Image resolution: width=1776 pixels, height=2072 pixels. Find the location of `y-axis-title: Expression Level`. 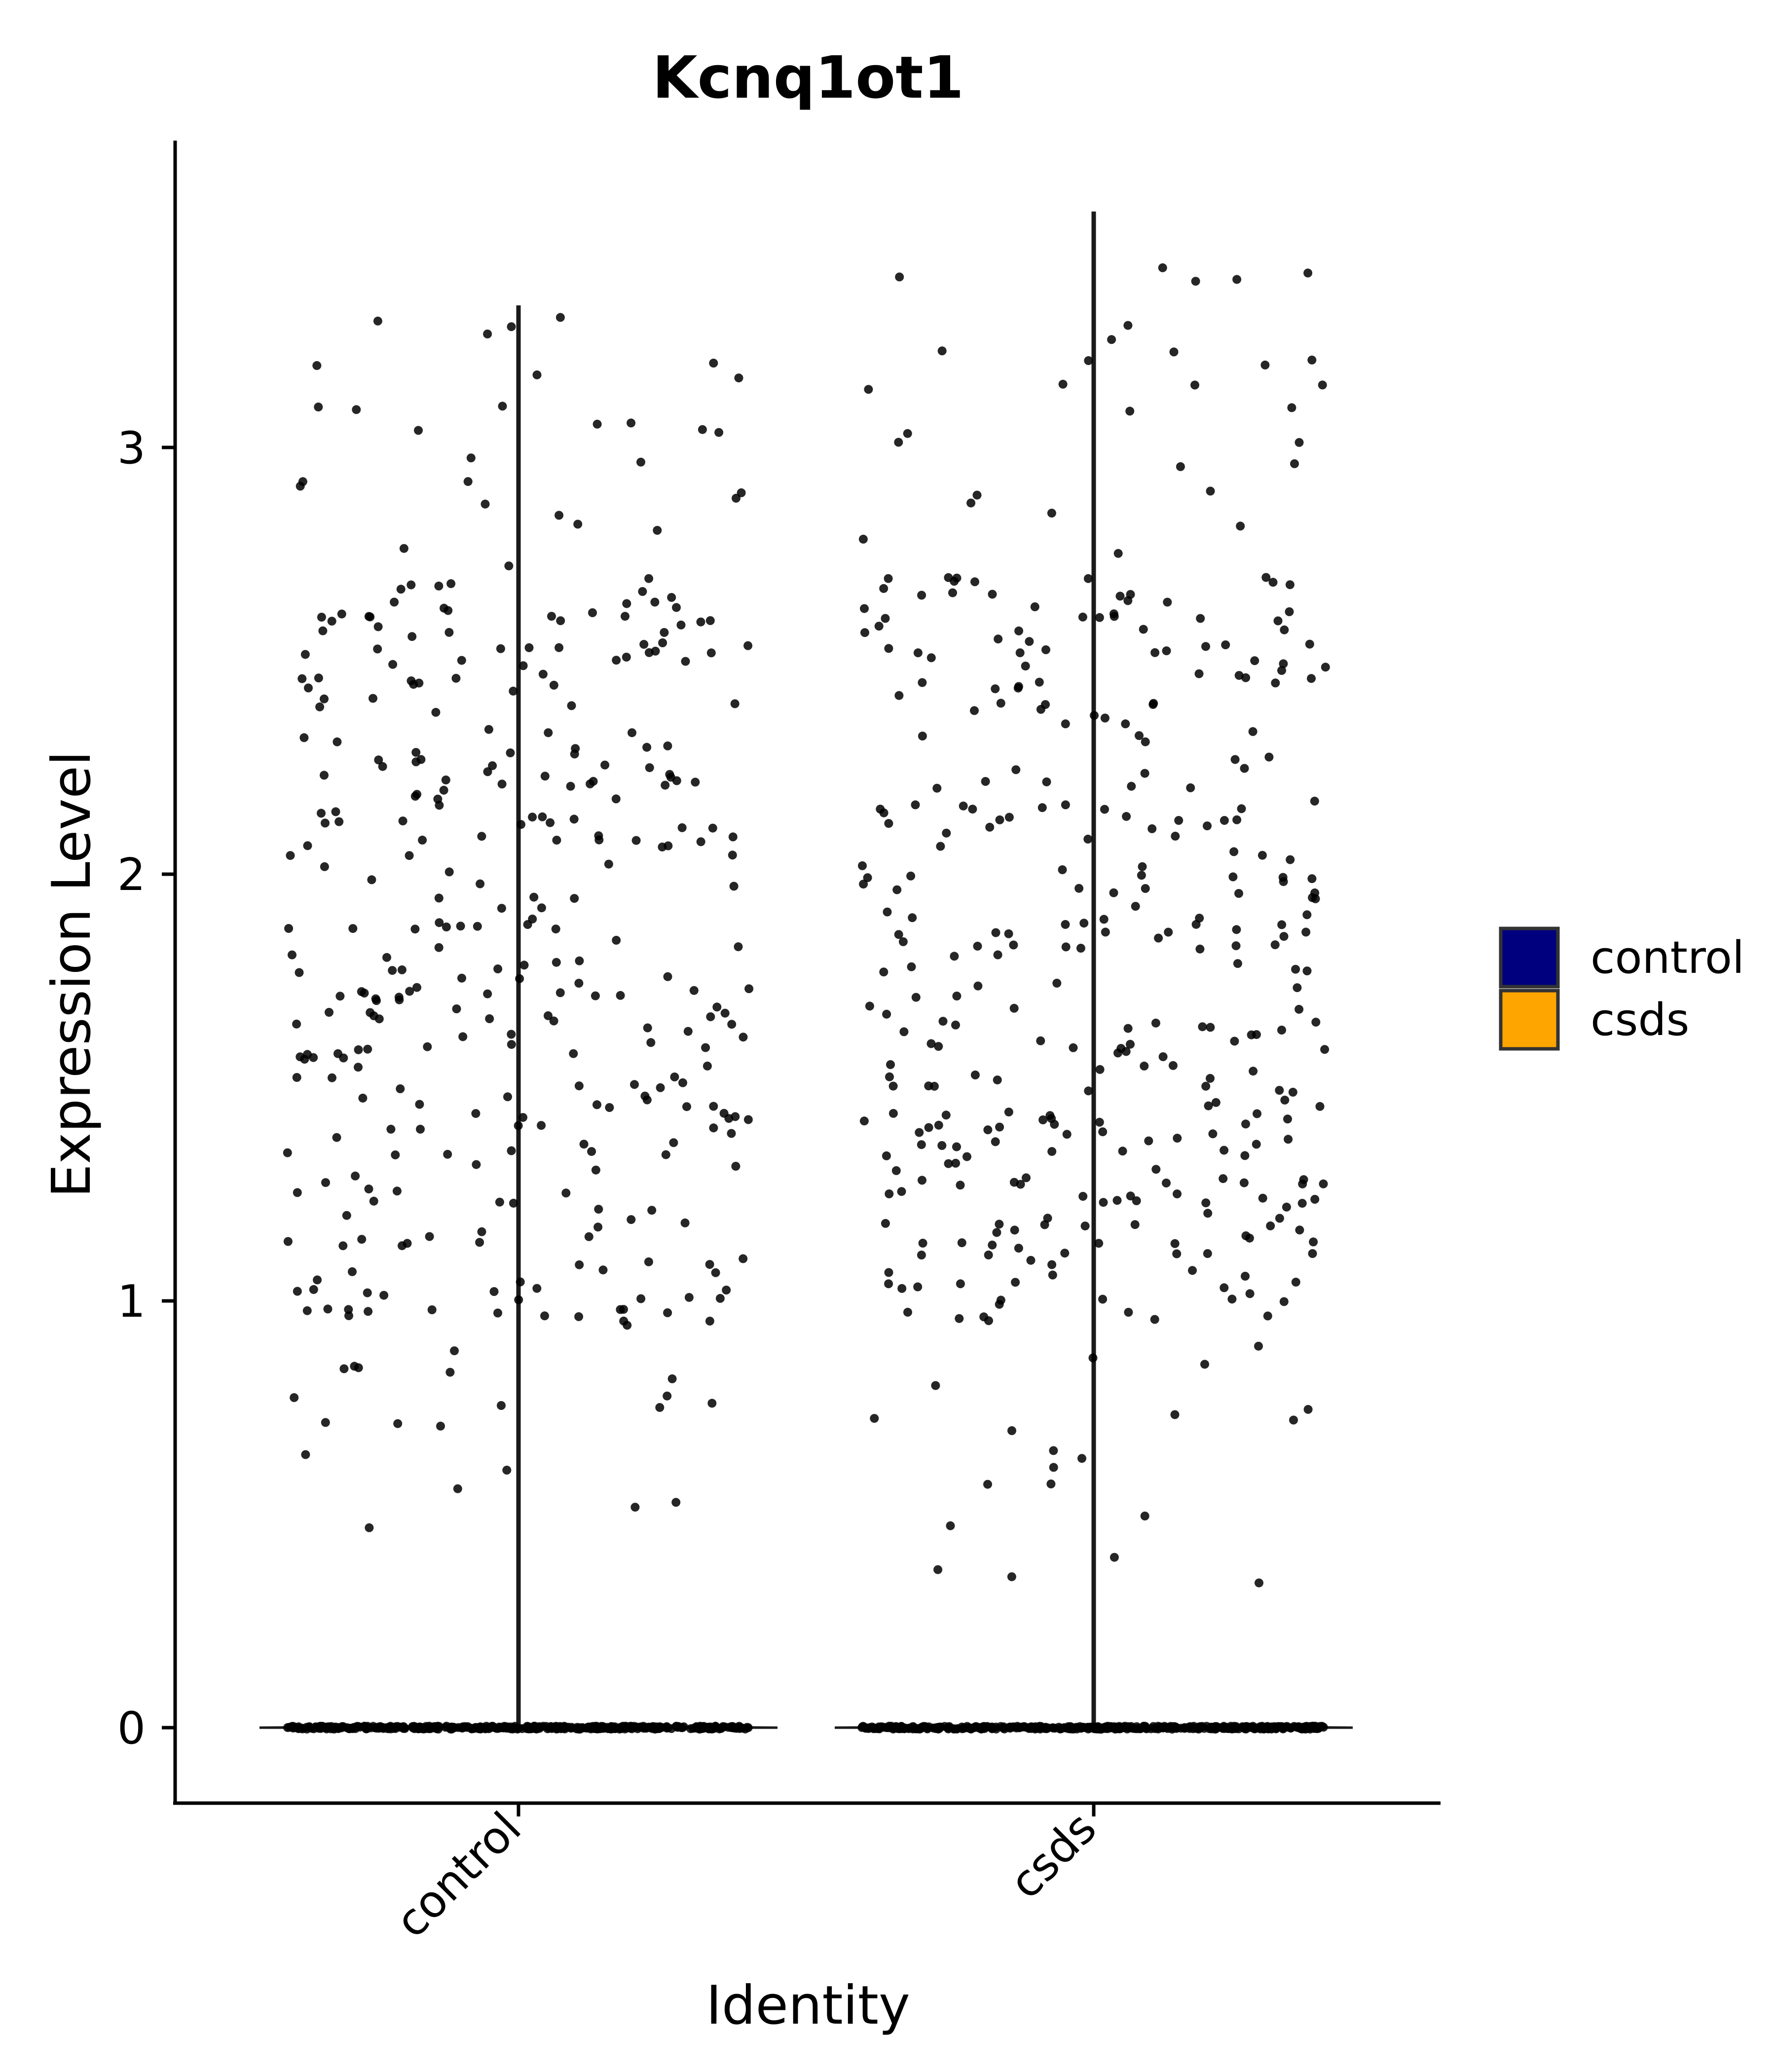

y-axis-title: Expression Level is located at coordinates (72, 975).